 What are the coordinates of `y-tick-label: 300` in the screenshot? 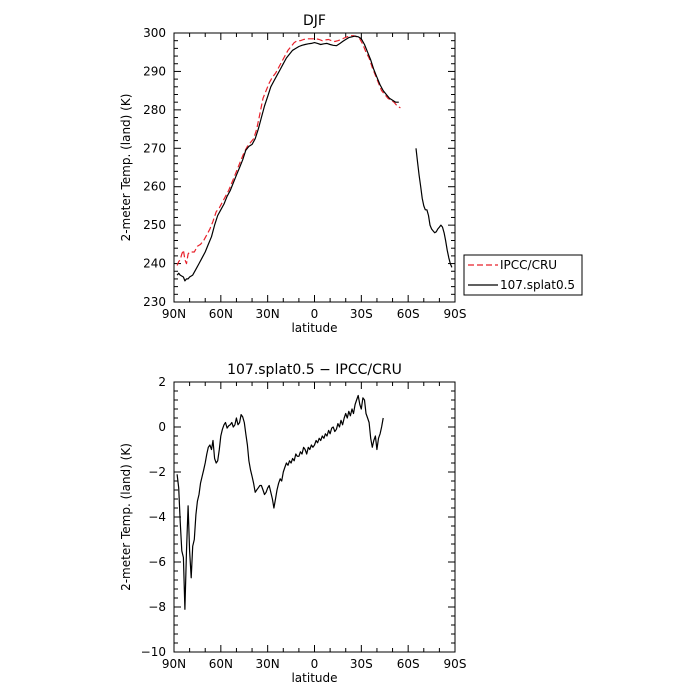 It's located at (154, 33).